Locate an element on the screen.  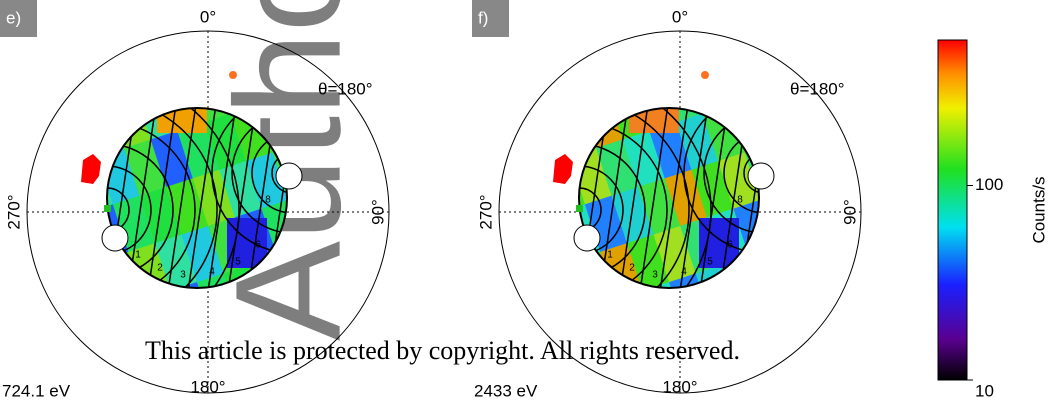
tick-label: 100 is located at coordinates (989, 184).